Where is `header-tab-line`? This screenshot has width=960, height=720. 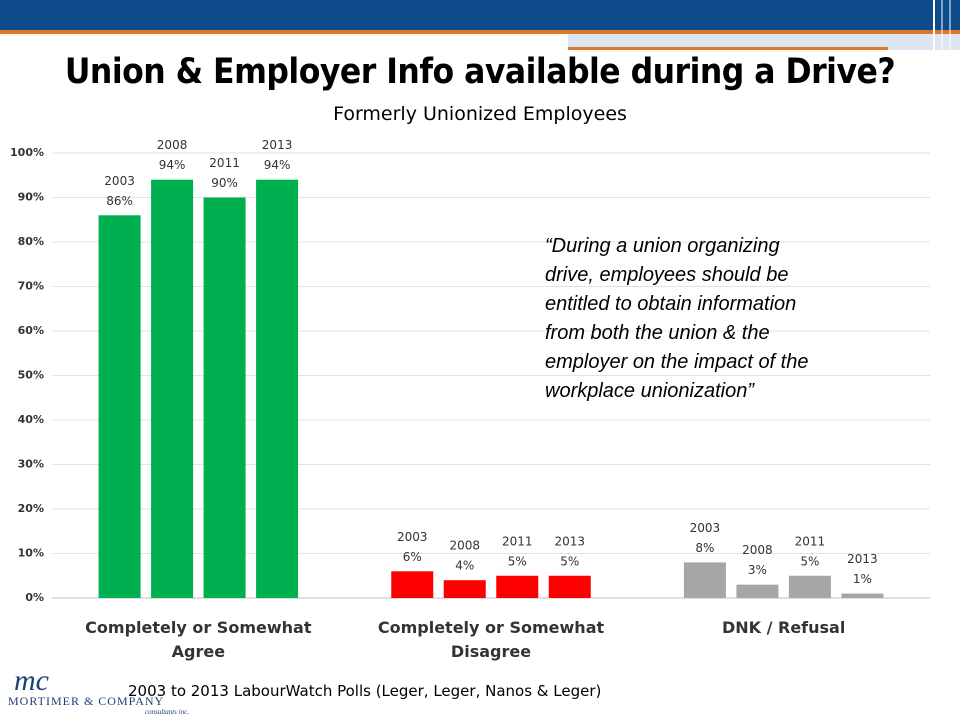 header-tab-line is located at coordinates (728, 48).